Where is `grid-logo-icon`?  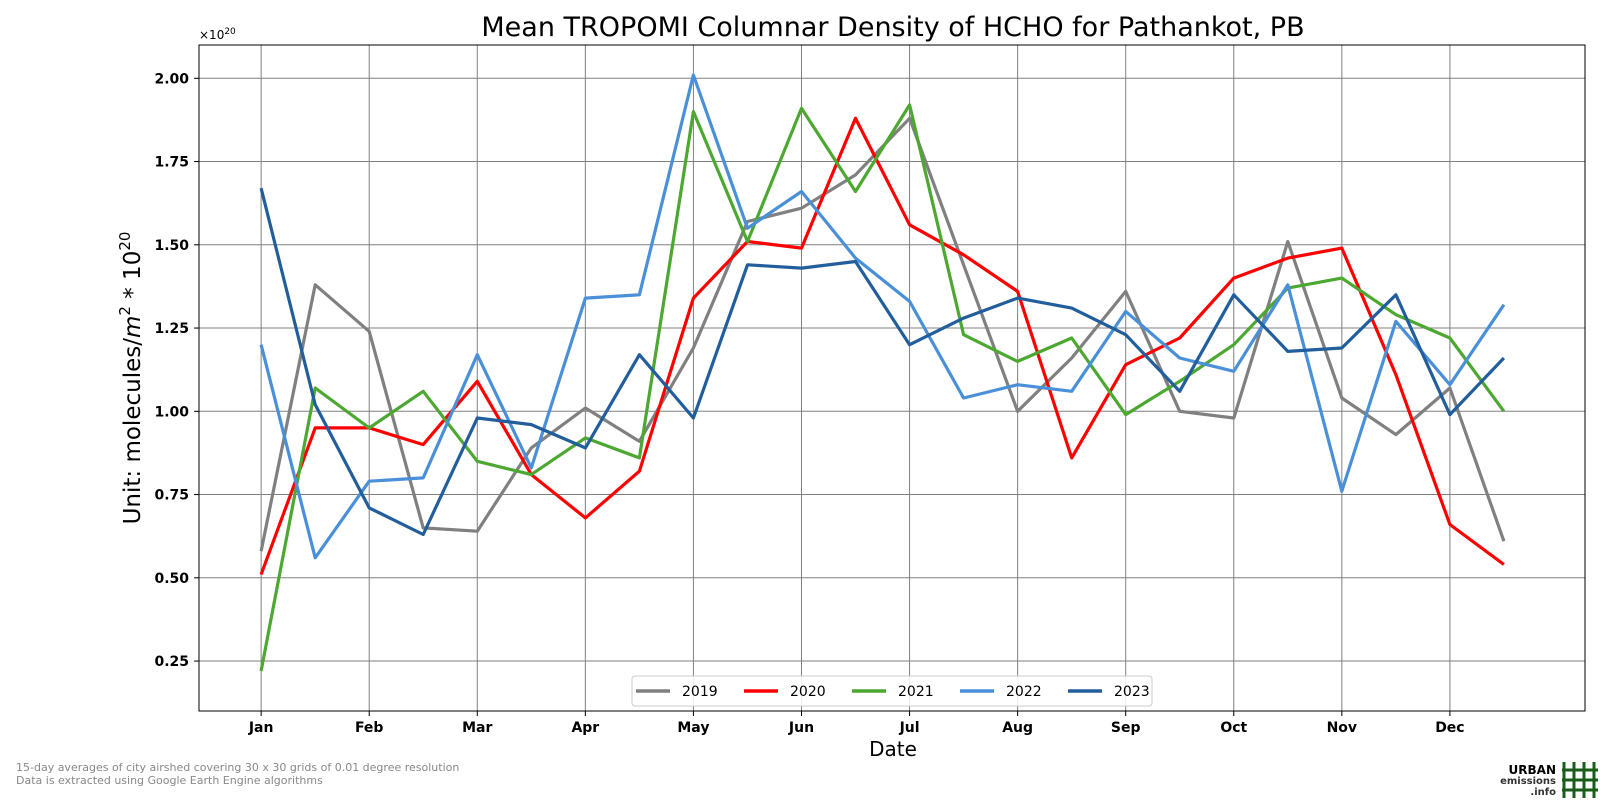
grid-logo-icon is located at coordinates (1580, 780).